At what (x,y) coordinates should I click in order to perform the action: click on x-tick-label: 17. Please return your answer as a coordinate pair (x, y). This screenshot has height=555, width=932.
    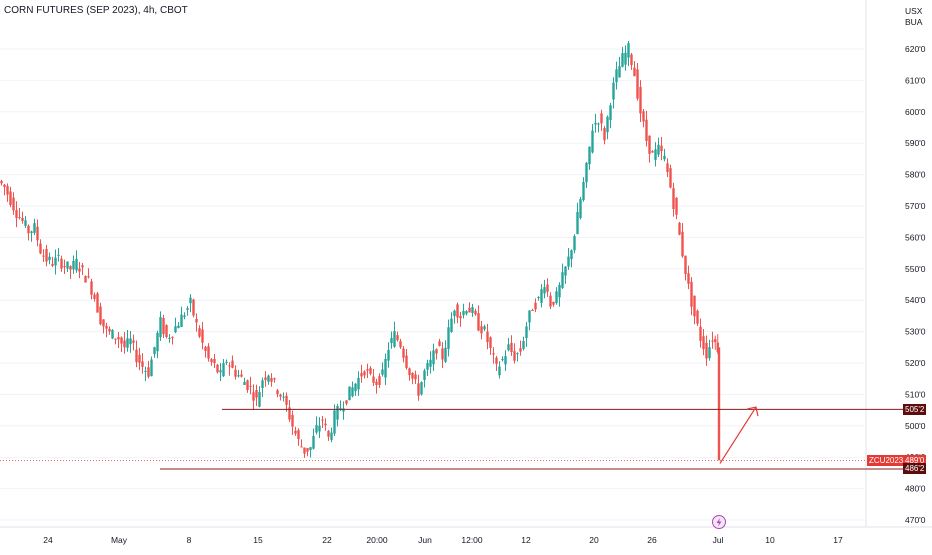
    Looking at the image, I should click on (838, 540).